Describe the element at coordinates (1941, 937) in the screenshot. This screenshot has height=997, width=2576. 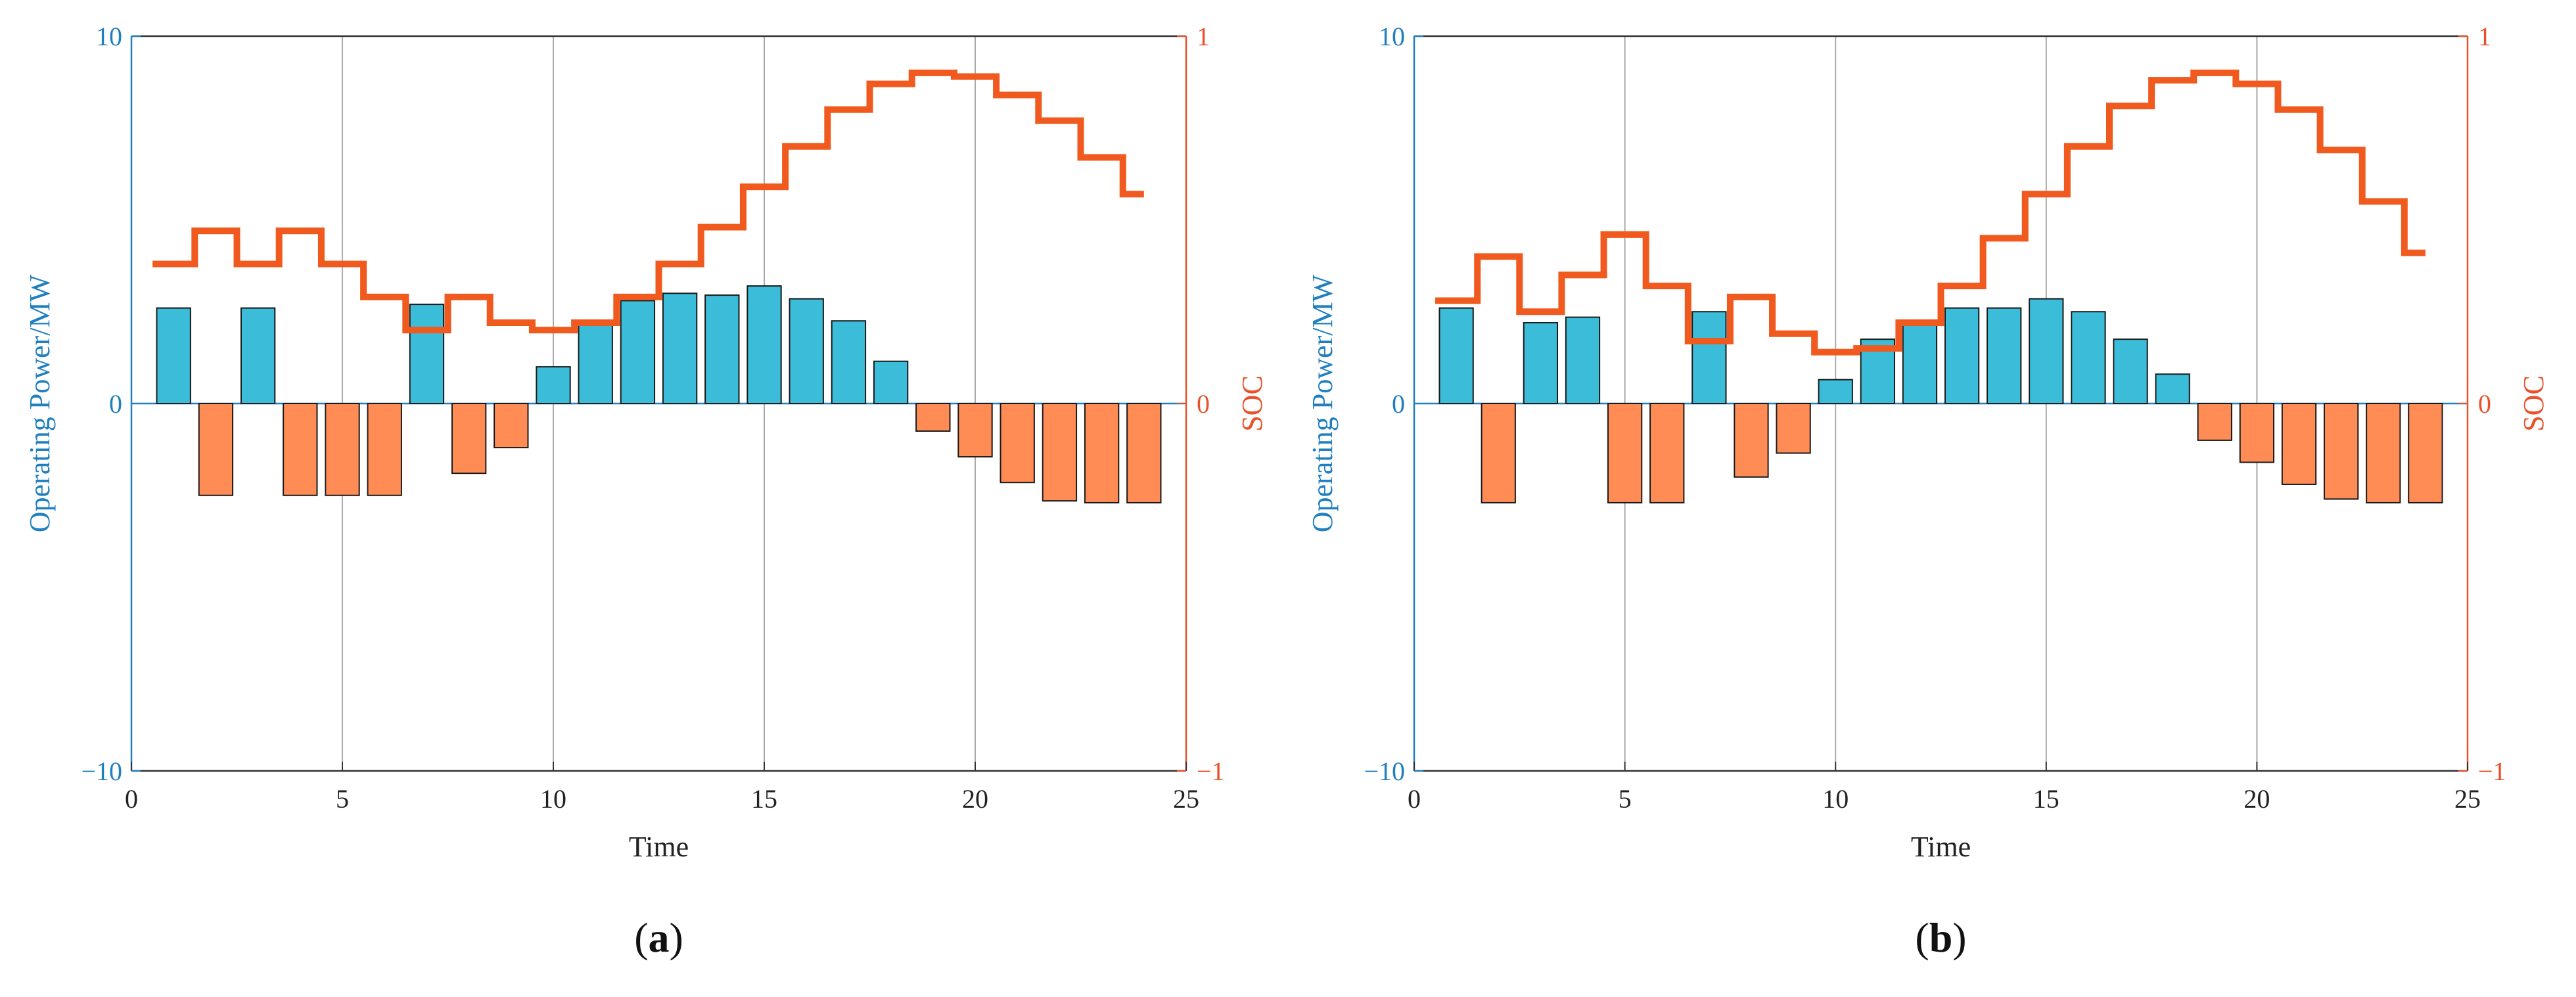
I see `panel-label: (b)` at that location.